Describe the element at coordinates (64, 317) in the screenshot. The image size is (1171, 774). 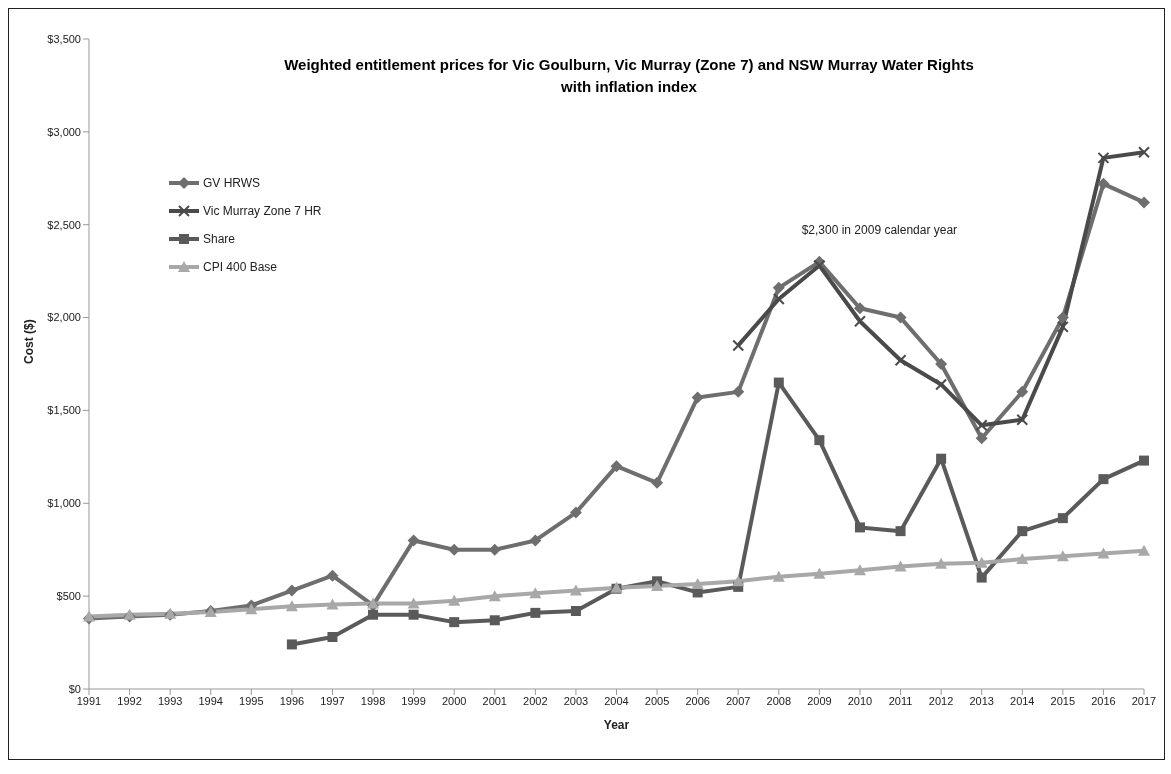
I see `y-tick-label: $2,000` at that location.